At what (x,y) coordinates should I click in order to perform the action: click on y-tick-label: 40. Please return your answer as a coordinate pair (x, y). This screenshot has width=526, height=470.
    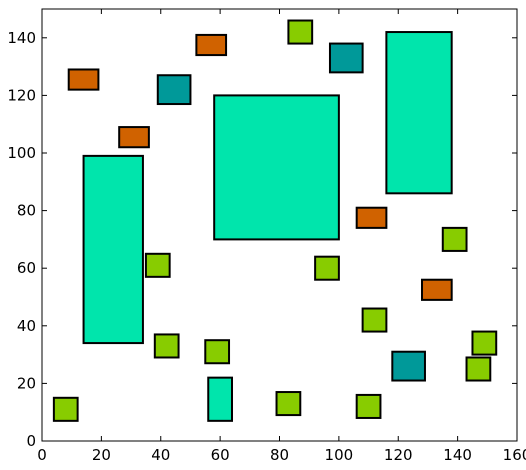
    Looking at the image, I should click on (26, 326).